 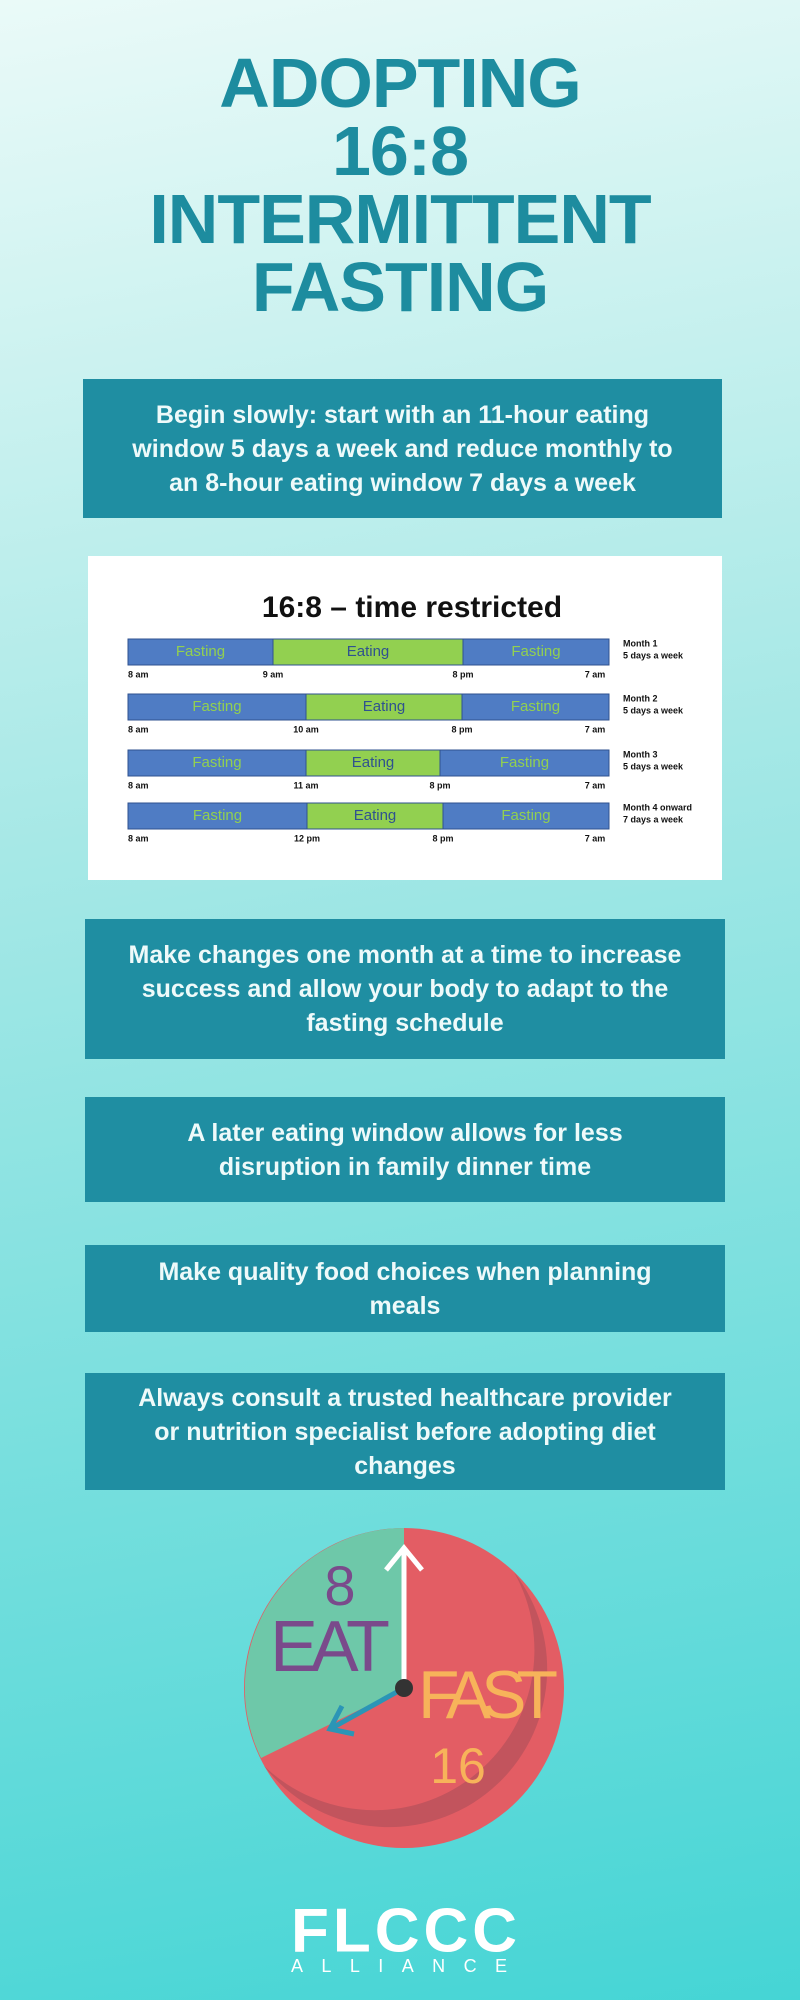 I want to click on month-label: Month 3, so click(x=640, y=754).